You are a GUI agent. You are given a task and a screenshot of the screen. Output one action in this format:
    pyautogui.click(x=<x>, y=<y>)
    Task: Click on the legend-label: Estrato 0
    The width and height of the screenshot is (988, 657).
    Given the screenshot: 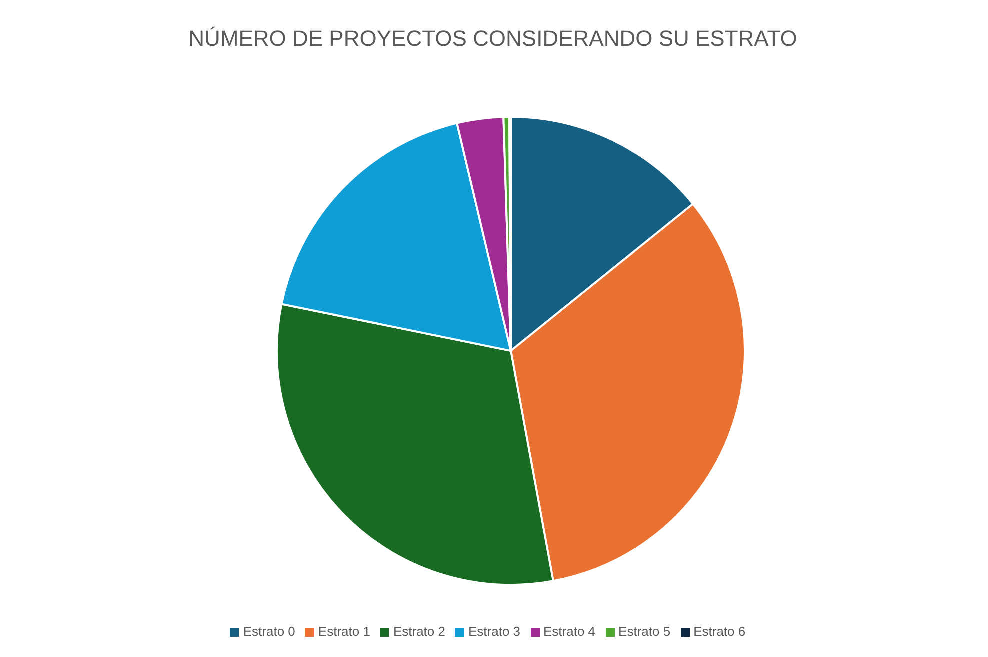 What is the action you would take?
    pyautogui.click(x=269, y=631)
    